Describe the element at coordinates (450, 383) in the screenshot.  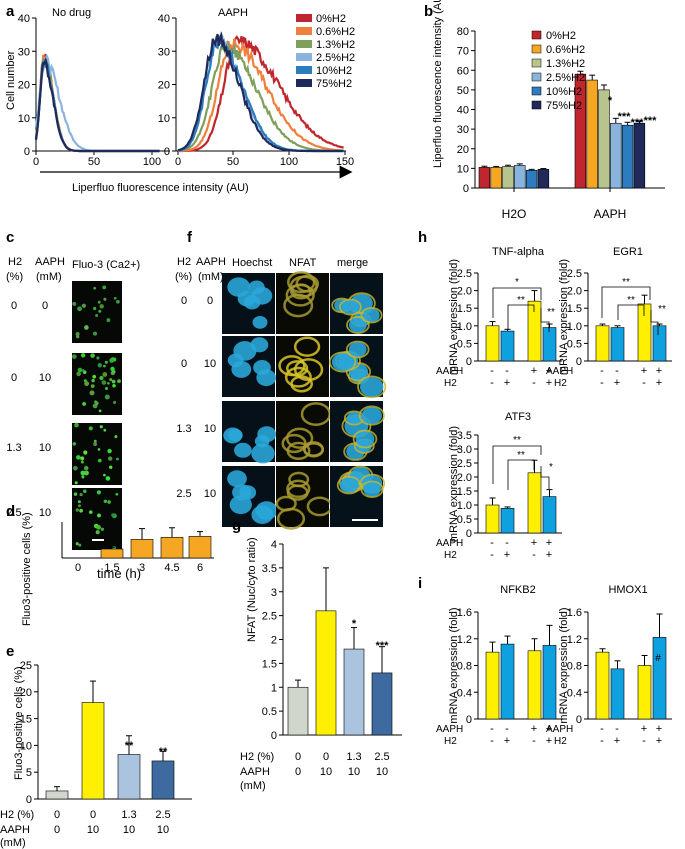
I see `h-tnf-row-h2: H2` at that location.